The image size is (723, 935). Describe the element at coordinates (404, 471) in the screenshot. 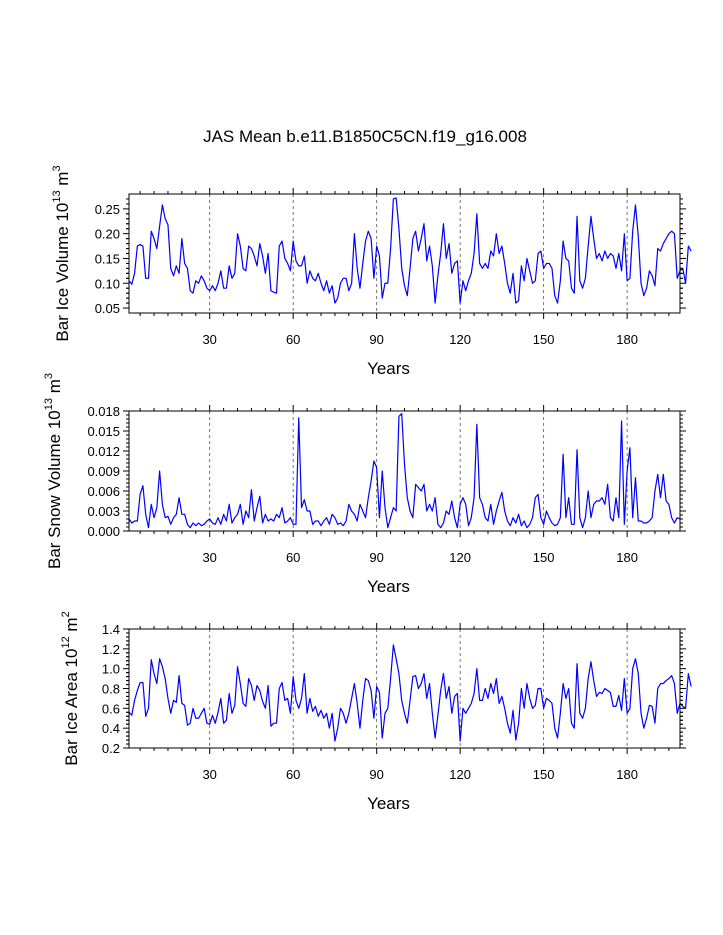

I see `bar-snow-volume-series-line` at that location.